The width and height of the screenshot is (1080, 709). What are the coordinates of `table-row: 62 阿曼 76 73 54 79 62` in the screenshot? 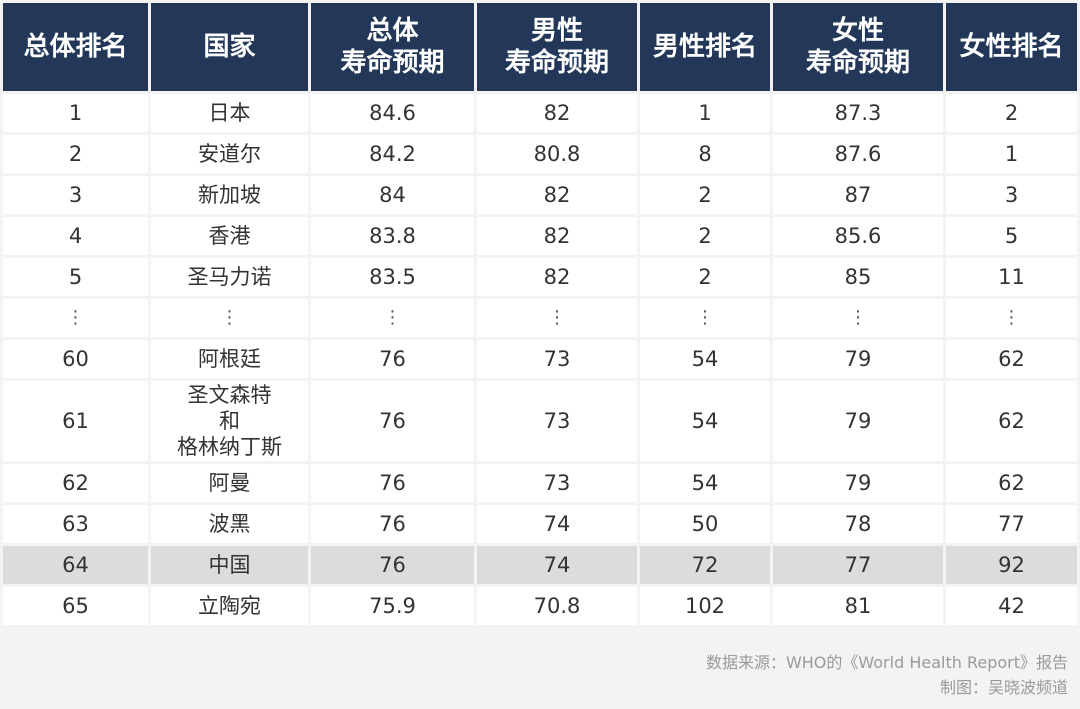 It's located at (540, 483).